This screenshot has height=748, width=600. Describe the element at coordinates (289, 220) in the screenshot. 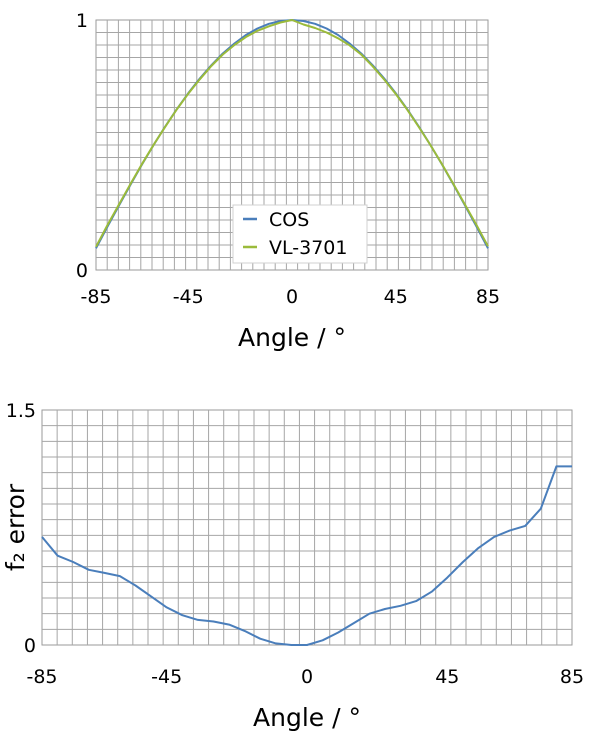

I see `legend-label: COS` at that location.